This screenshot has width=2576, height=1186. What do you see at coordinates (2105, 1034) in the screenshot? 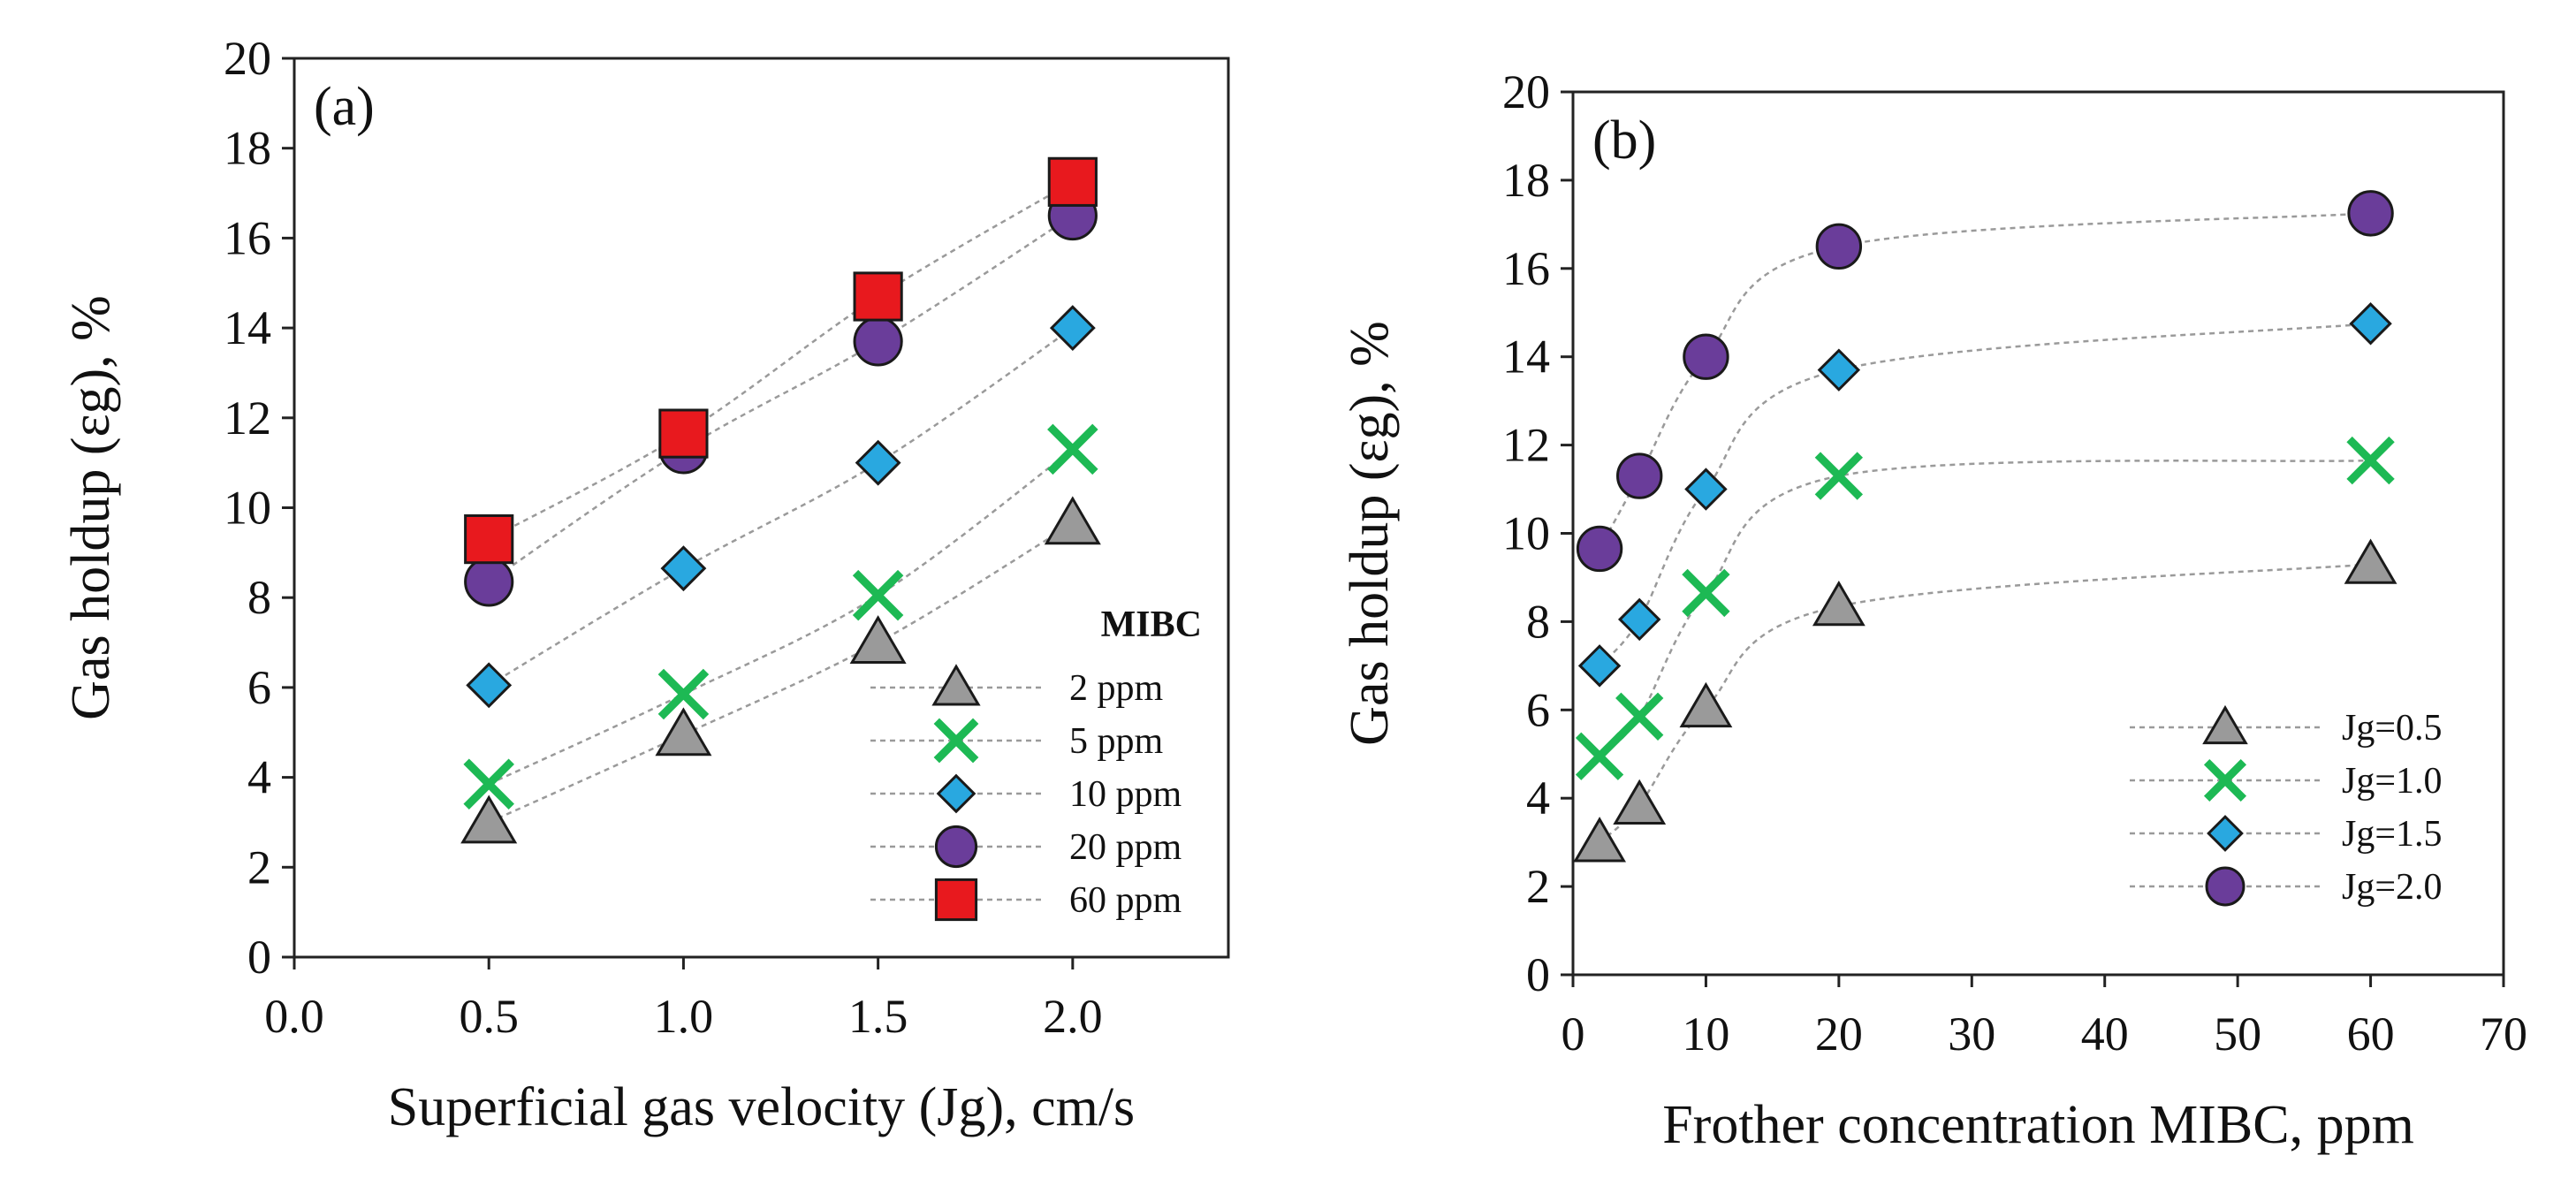
I see `x-tick-label: 40` at bounding box center [2105, 1034].